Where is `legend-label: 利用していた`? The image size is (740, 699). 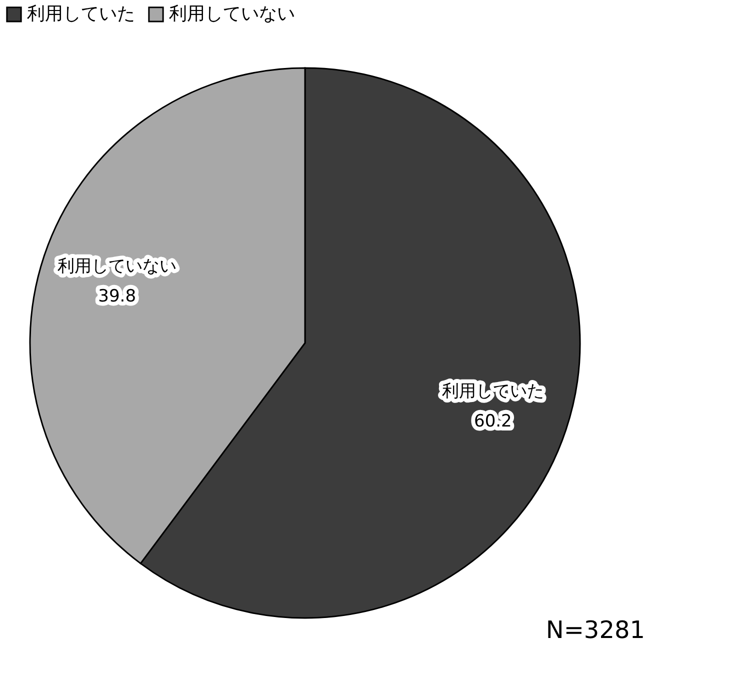 legend-label: 利用していた is located at coordinates (81, 13).